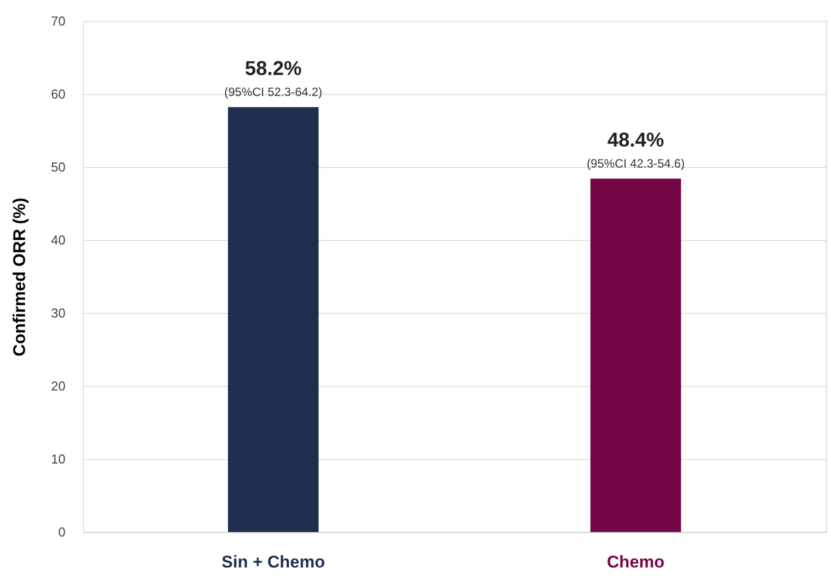 The height and width of the screenshot is (580, 831). I want to click on y-axis-title: Confirmed ORR (%), so click(20, 277).